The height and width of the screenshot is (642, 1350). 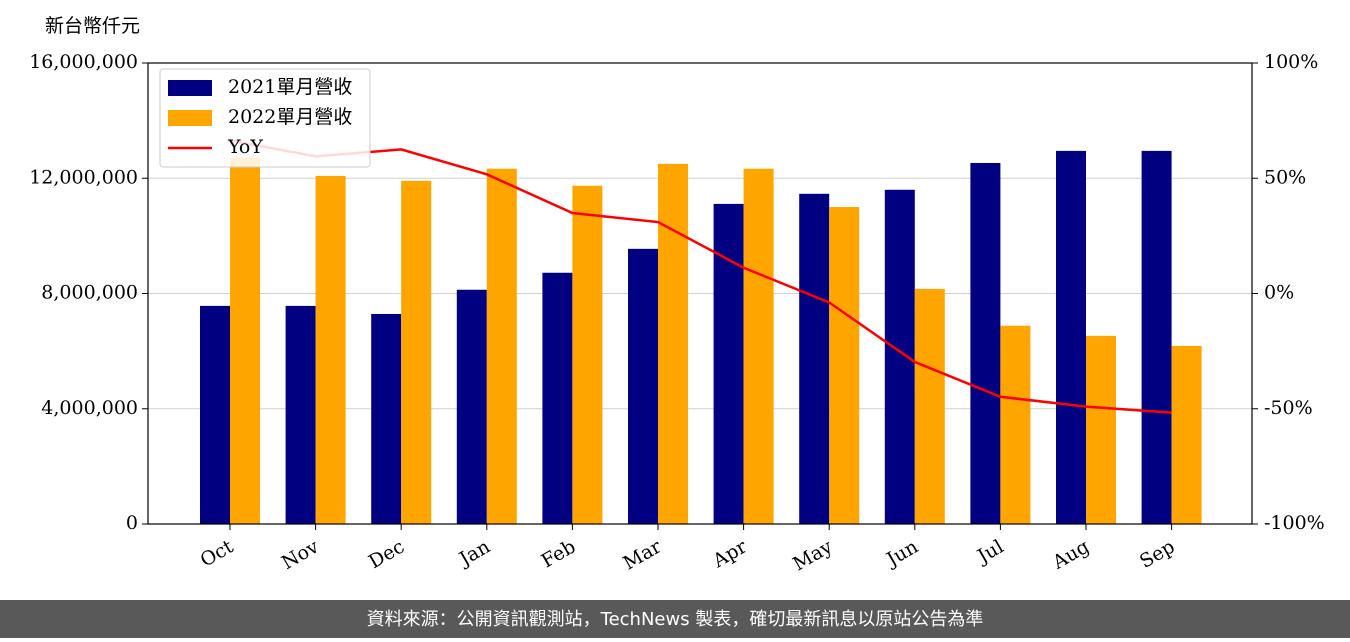 I want to click on x-tick-label: Nov, so click(x=300, y=554).